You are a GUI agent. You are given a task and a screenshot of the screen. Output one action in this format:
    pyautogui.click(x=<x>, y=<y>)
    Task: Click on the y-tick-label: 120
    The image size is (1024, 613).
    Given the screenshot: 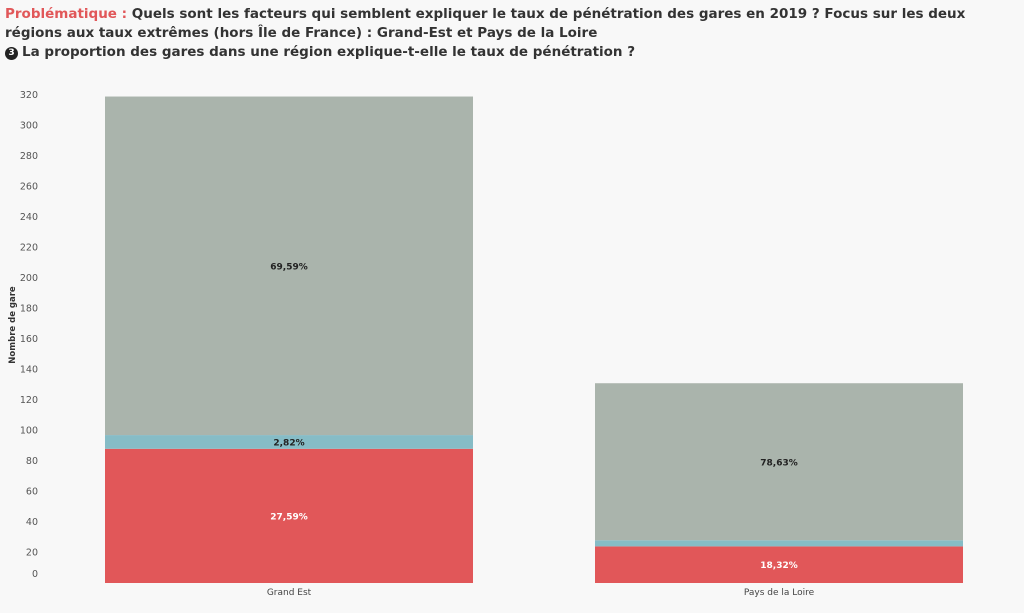 What is the action you would take?
    pyautogui.click(x=29, y=400)
    